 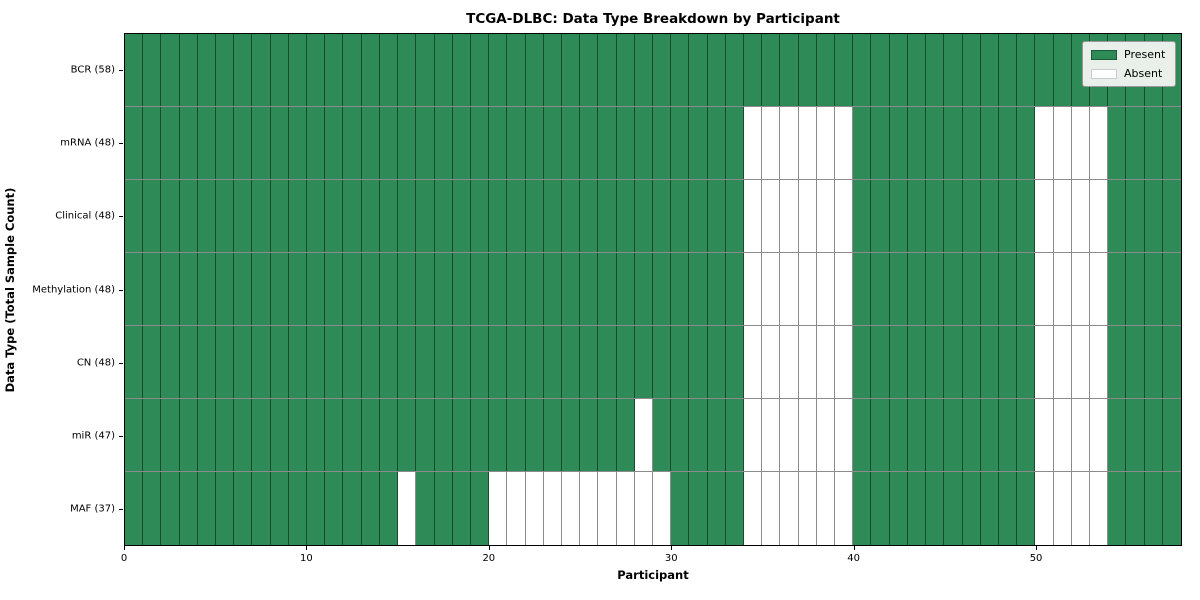 What do you see at coordinates (1129, 73) in the screenshot?
I see `legend-entry-absent: Absent` at bounding box center [1129, 73].